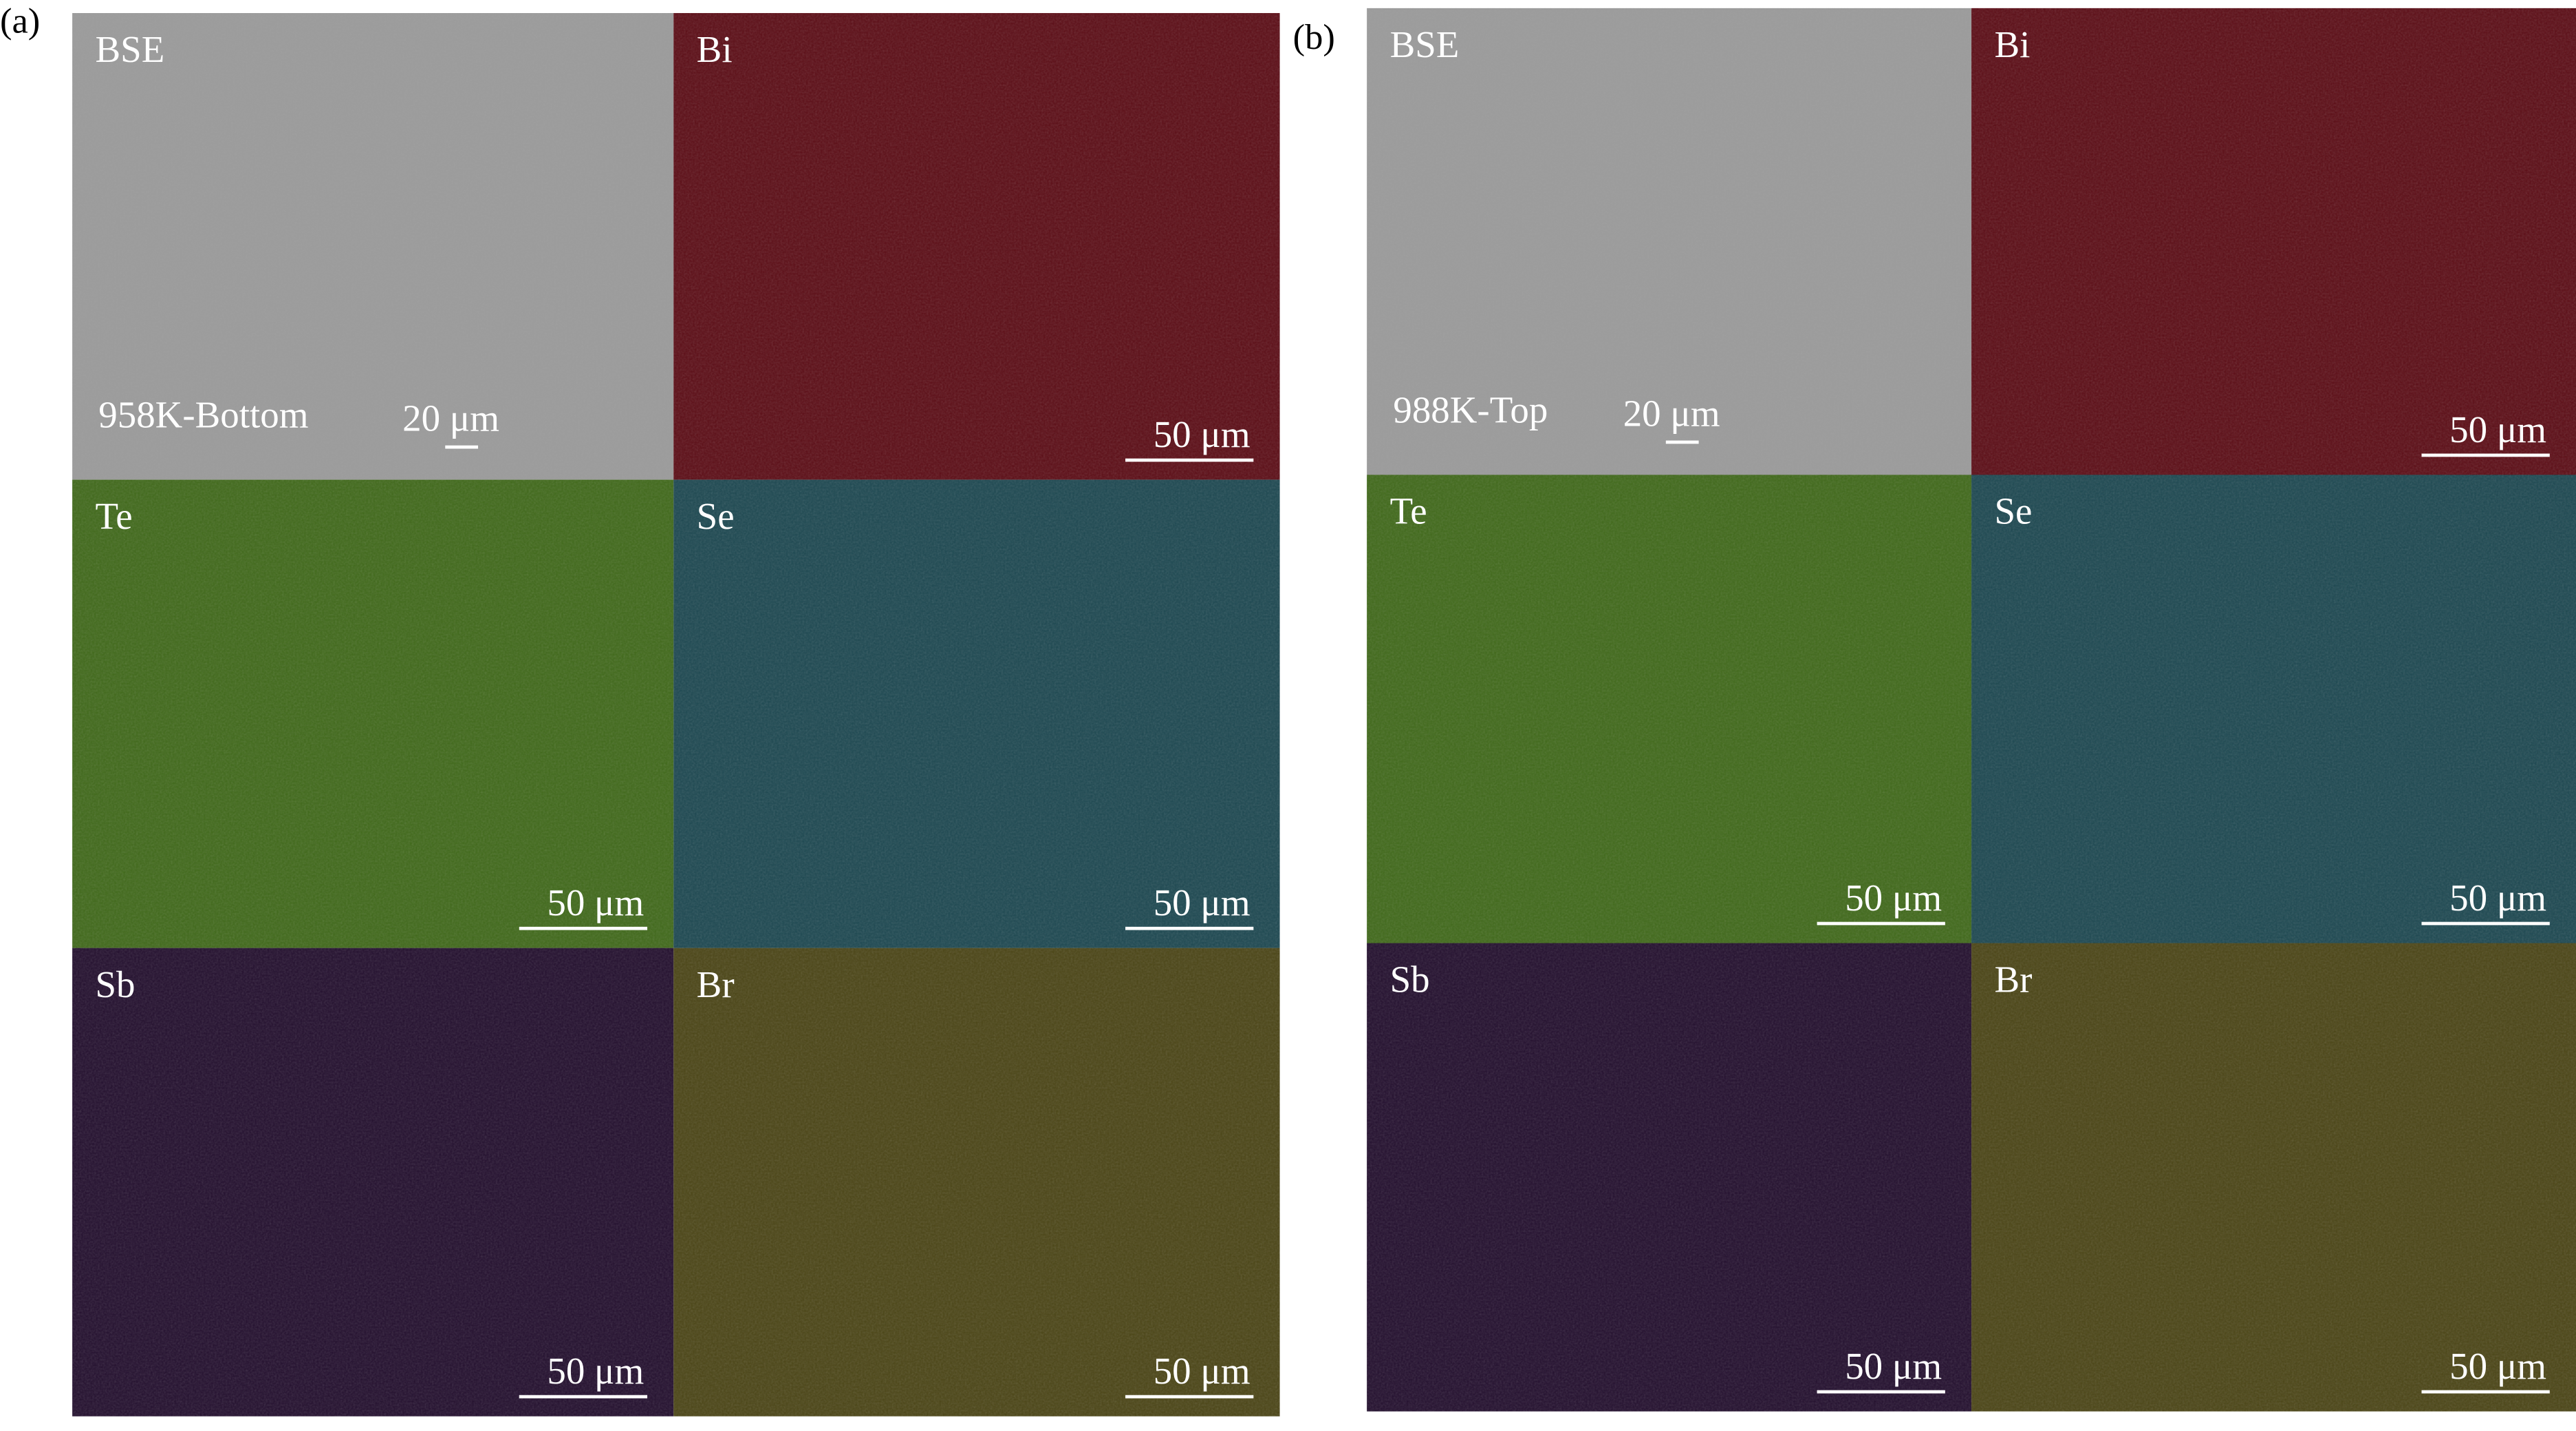 The width and height of the screenshot is (2576, 1431). I want to click on panel-label: (a), so click(20, 21).